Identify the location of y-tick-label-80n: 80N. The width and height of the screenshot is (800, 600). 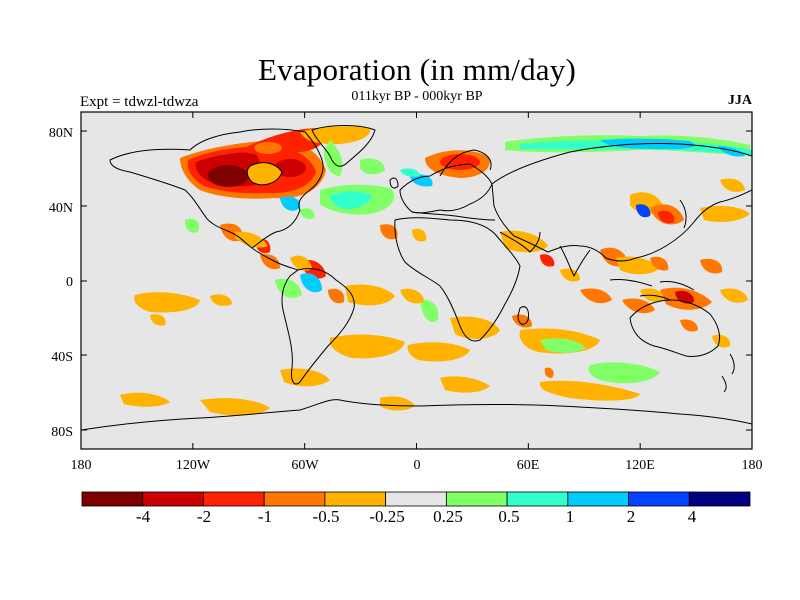
(61, 133).